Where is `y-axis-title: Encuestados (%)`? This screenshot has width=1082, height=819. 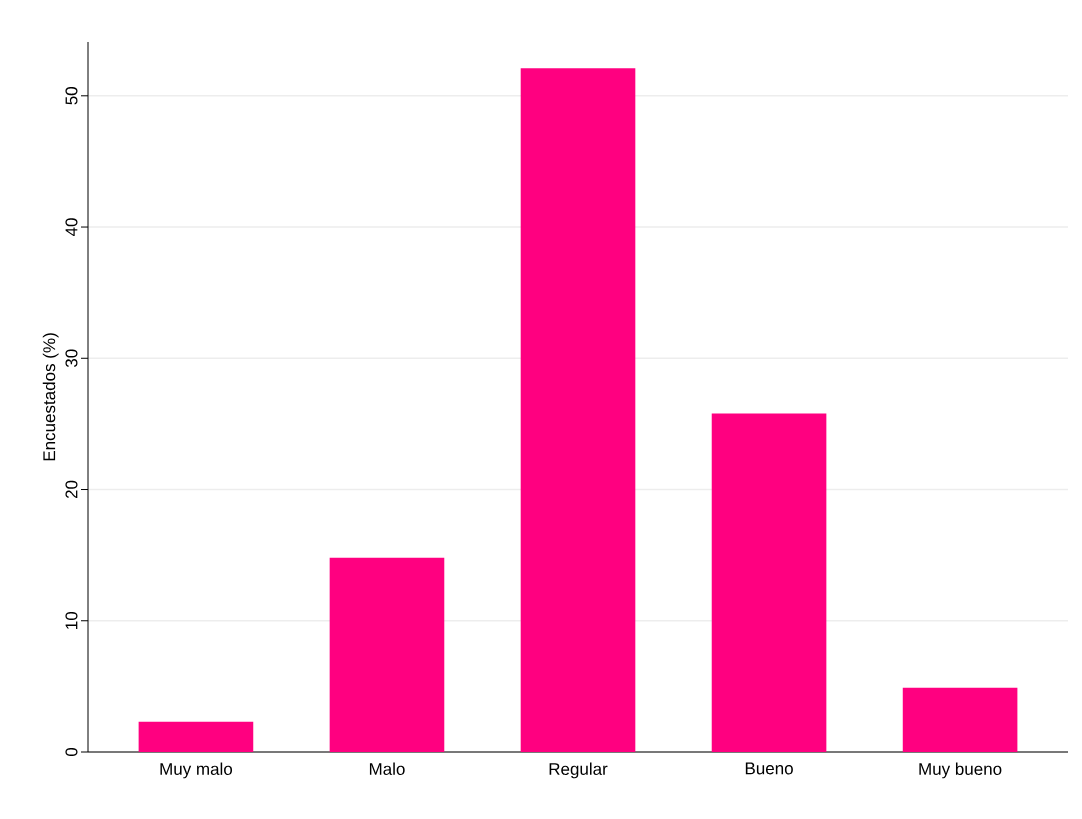 y-axis-title: Encuestados (%) is located at coordinates (50, 397).